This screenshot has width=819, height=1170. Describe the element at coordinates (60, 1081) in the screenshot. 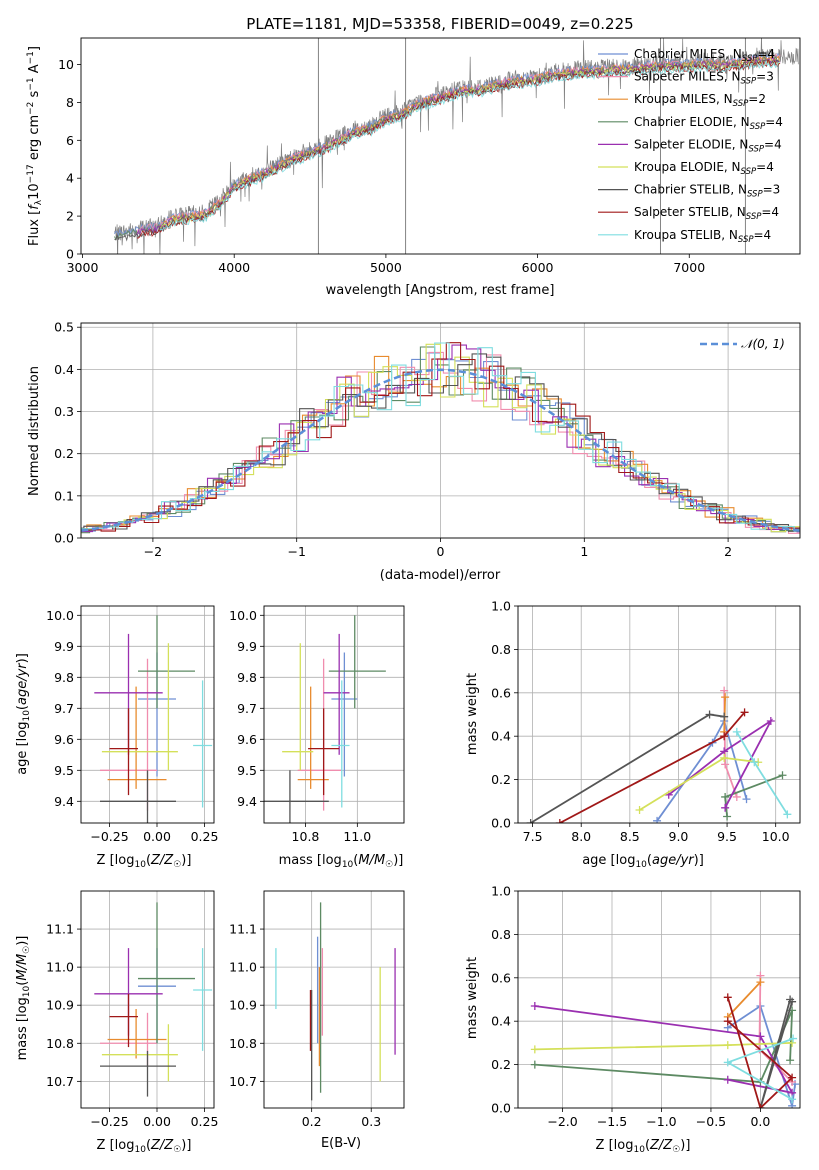

I see `y-tick-label: 10.7` at that location.